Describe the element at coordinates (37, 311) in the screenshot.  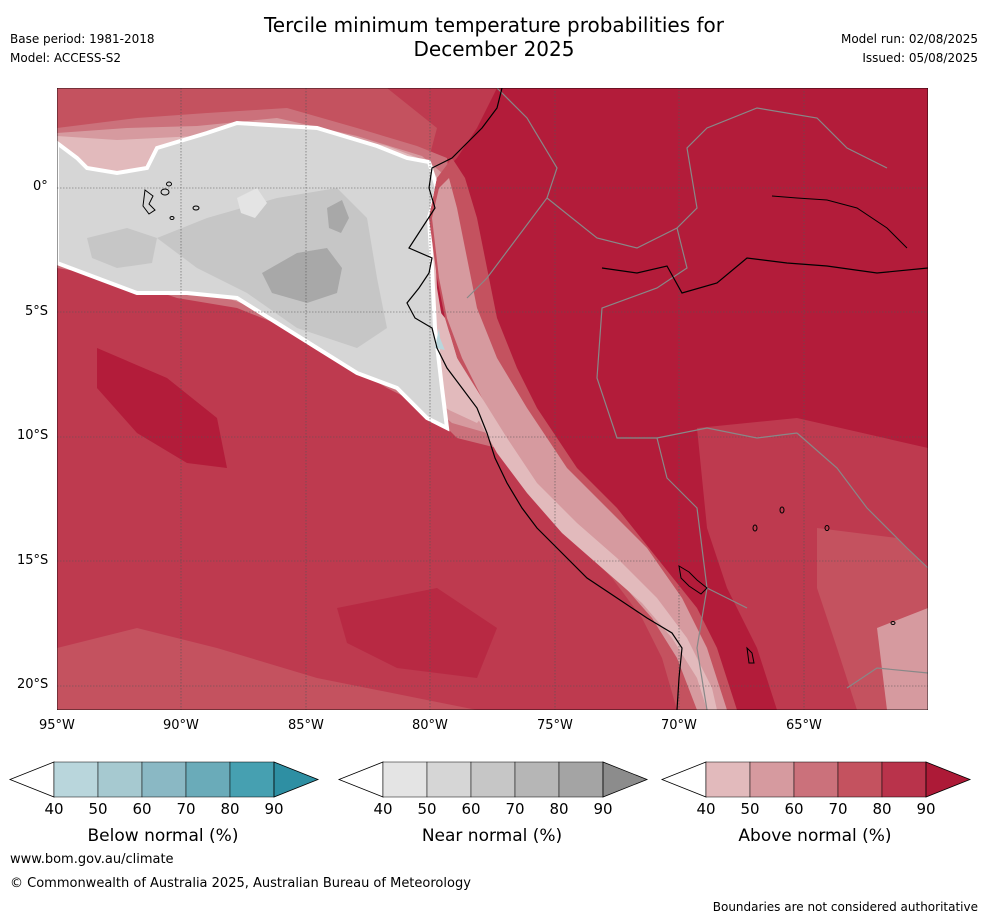
I see `lat-label-5s: 5°S` at that location.